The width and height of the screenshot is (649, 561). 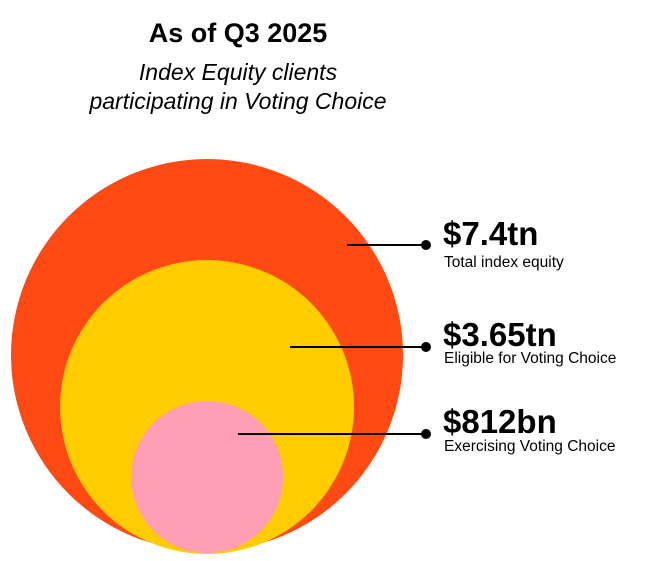 What do you see at coordinates (426, 245) in the screenshot?
I see `leader-dot-total` at bounding box center [426, 245].